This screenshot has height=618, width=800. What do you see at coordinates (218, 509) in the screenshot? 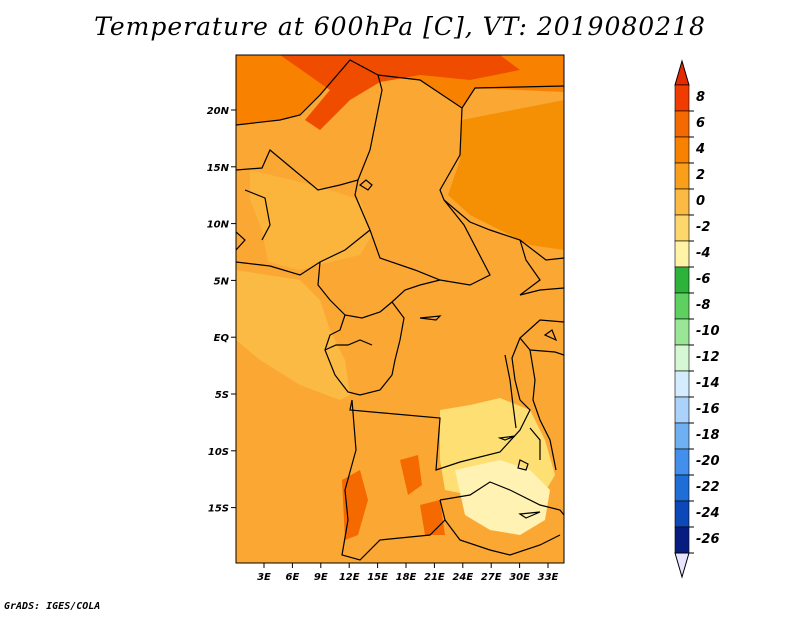
I see `lat-tick-label: 15S` at bounding box center [218, 509].